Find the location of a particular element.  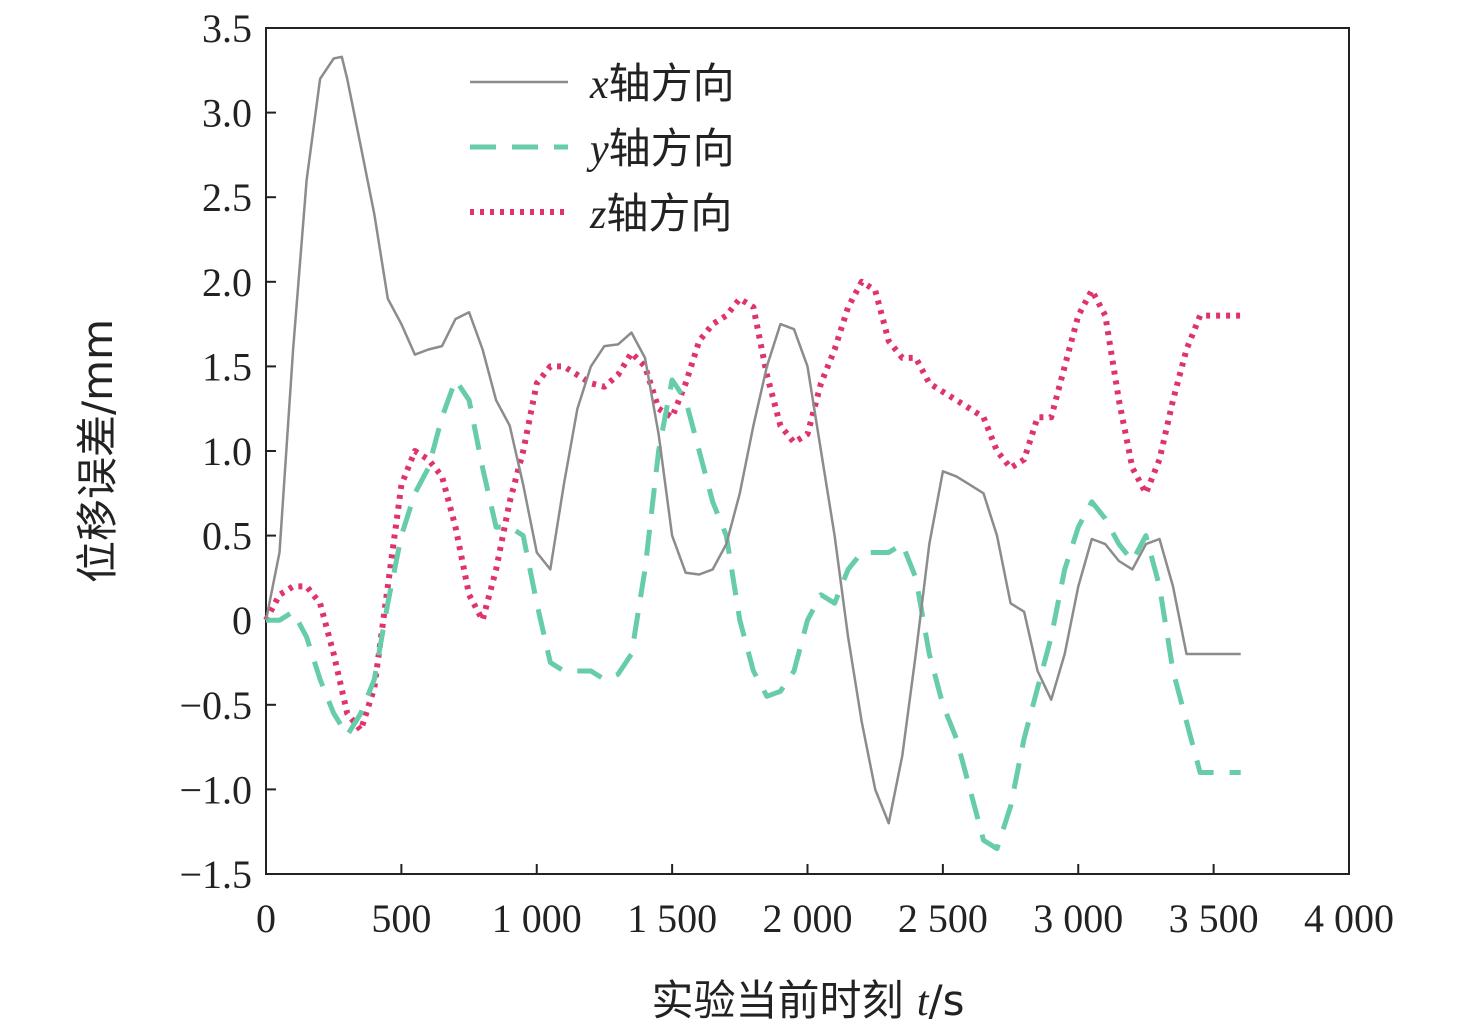

x-tick-label: 1 500 is located at coordinates (672, 918).